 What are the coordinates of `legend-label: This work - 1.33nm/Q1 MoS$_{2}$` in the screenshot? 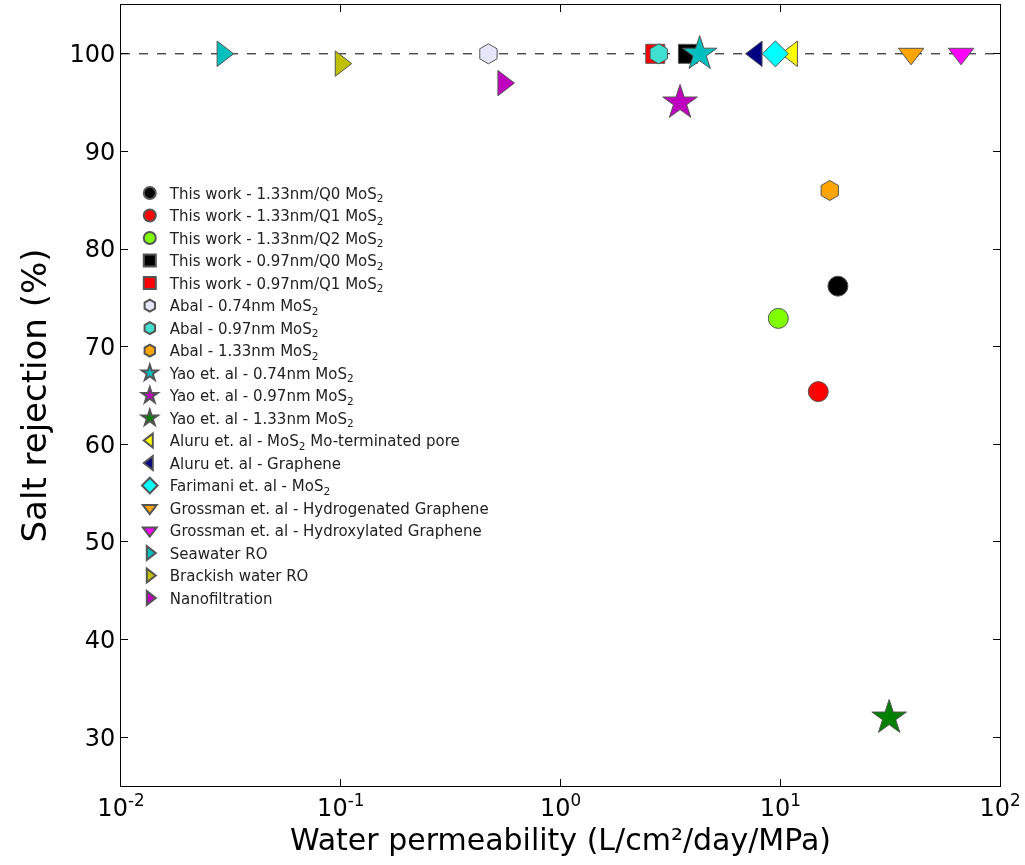 It's located at (276, 217).